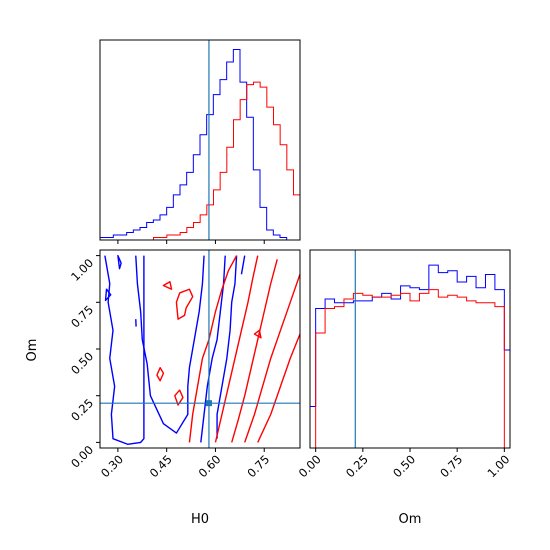 The image size is (550, 550). What do you see at coordinates (32, 350) in the screenshot?
I see `om-y-axis-label: Om` at bounding box center [32, 350].